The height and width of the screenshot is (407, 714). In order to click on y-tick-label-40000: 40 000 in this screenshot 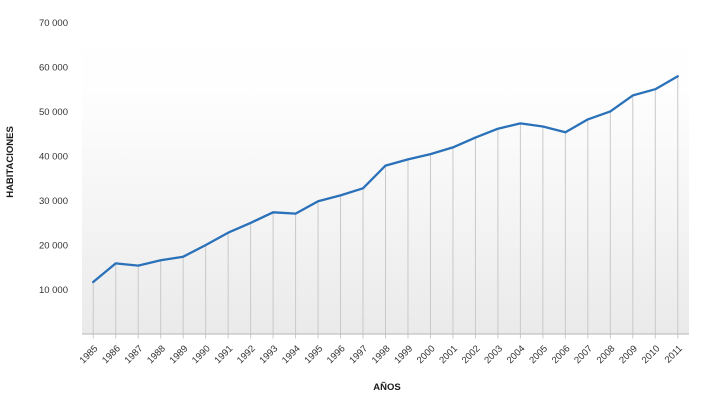, I will do `click(53, 156)`.